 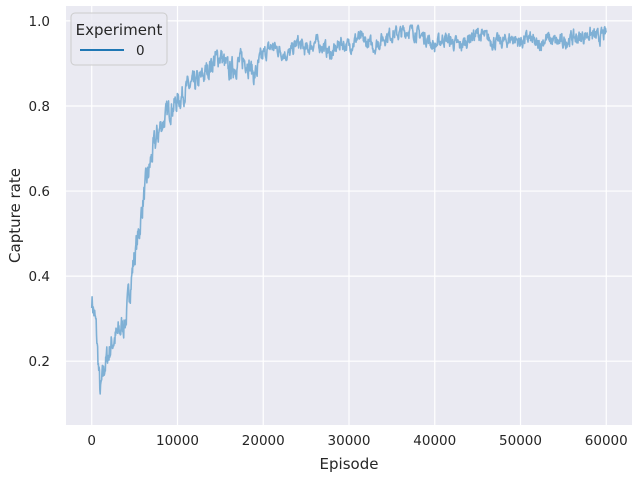 I want to click on legend: Experiment 0, so click(x=119, y=39).